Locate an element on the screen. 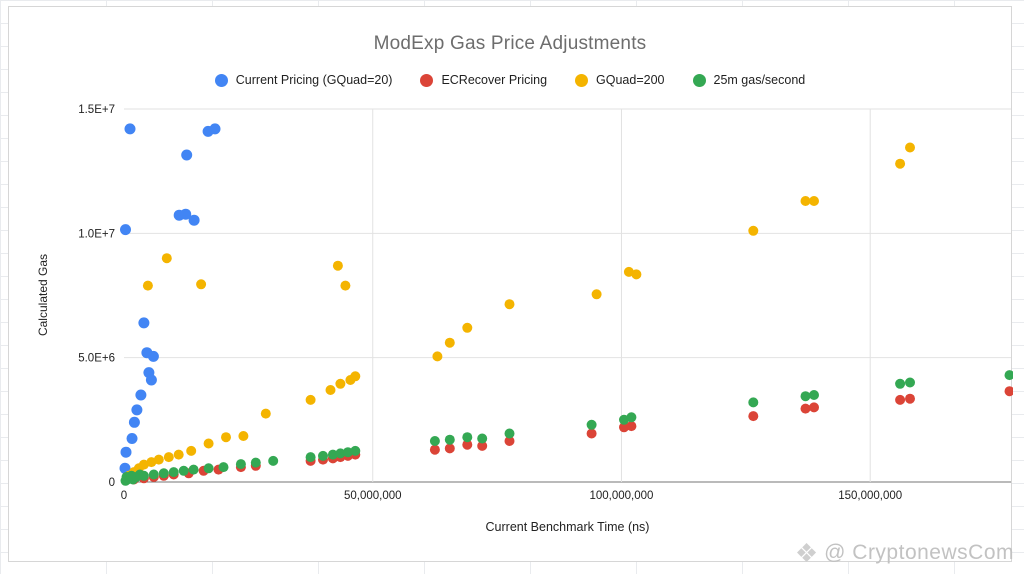 Image resolution: width=1024 pixels, height=574 pixels. diamond-logo-icon: ❖ is located at coordinates (806, 553).